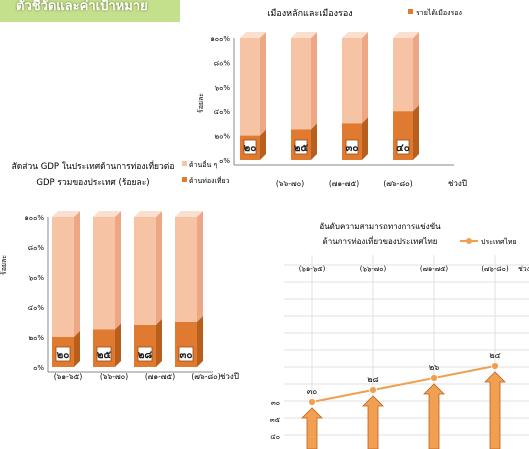 This screenshot has height=449, width=529. What do you see at coordinates (499, 241) in the screenshot?
I see `chart3-legend-label: ประเทศไทย` at bounding box center [499, 241].